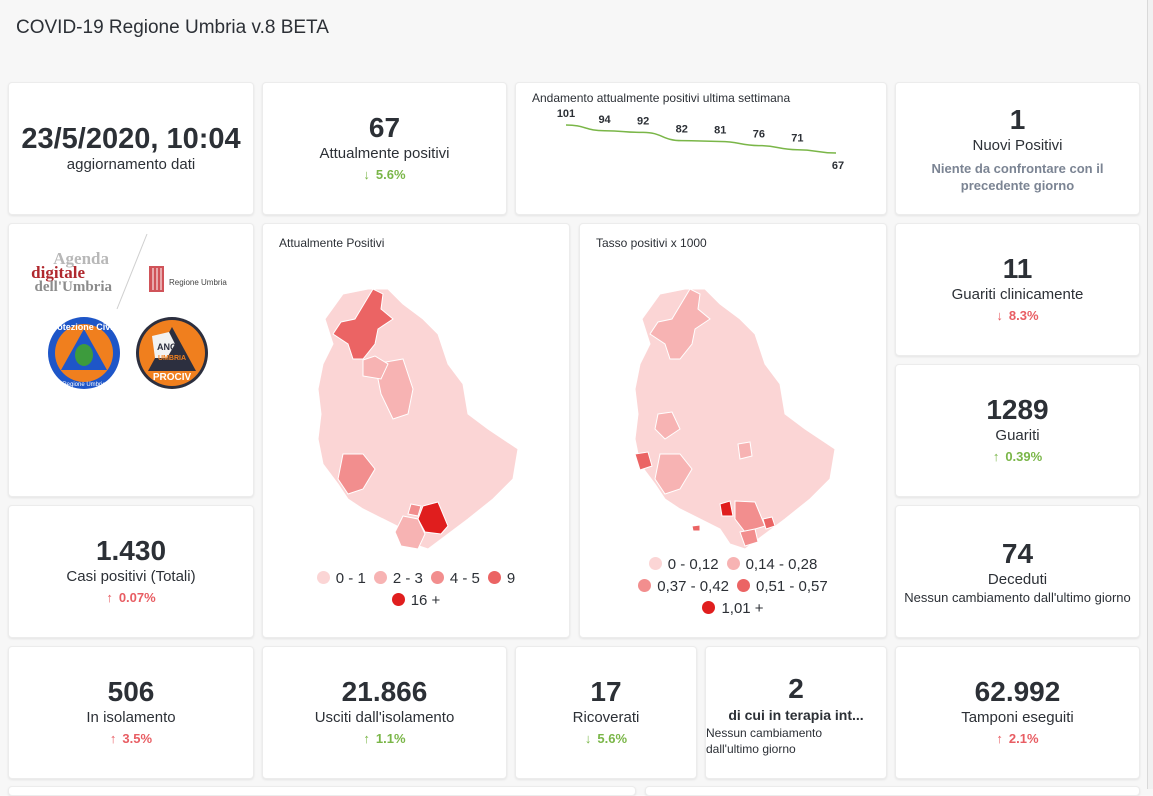 The height and width of the screenshot is (796, 1153). What do you see at coordinates (198, 282) in the screenshot?
I see `regione-text: Regione Umbria` at bounding box center [198, 282].